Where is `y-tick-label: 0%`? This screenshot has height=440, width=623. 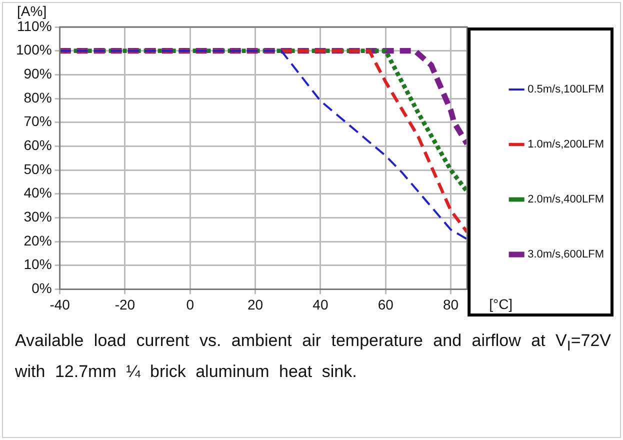 y-tick-label: 0% is located at coordinates (42, 288).